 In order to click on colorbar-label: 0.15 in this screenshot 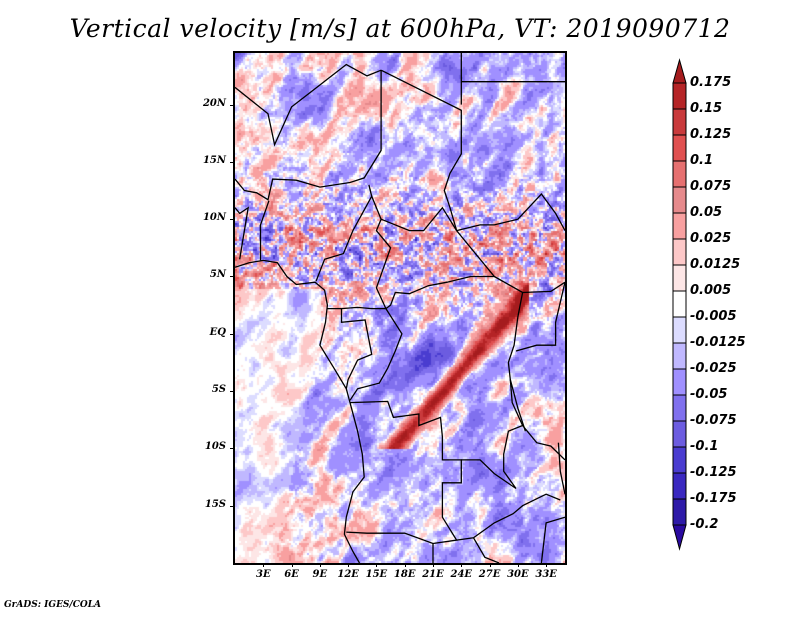, I will do `click(706, 108)`.